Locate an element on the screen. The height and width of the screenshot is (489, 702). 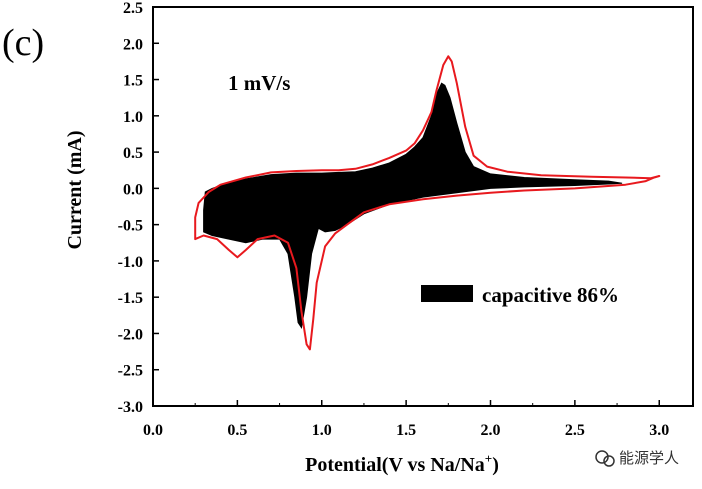
y-tick-label: 1.0 is located at coordinates (133, 117).